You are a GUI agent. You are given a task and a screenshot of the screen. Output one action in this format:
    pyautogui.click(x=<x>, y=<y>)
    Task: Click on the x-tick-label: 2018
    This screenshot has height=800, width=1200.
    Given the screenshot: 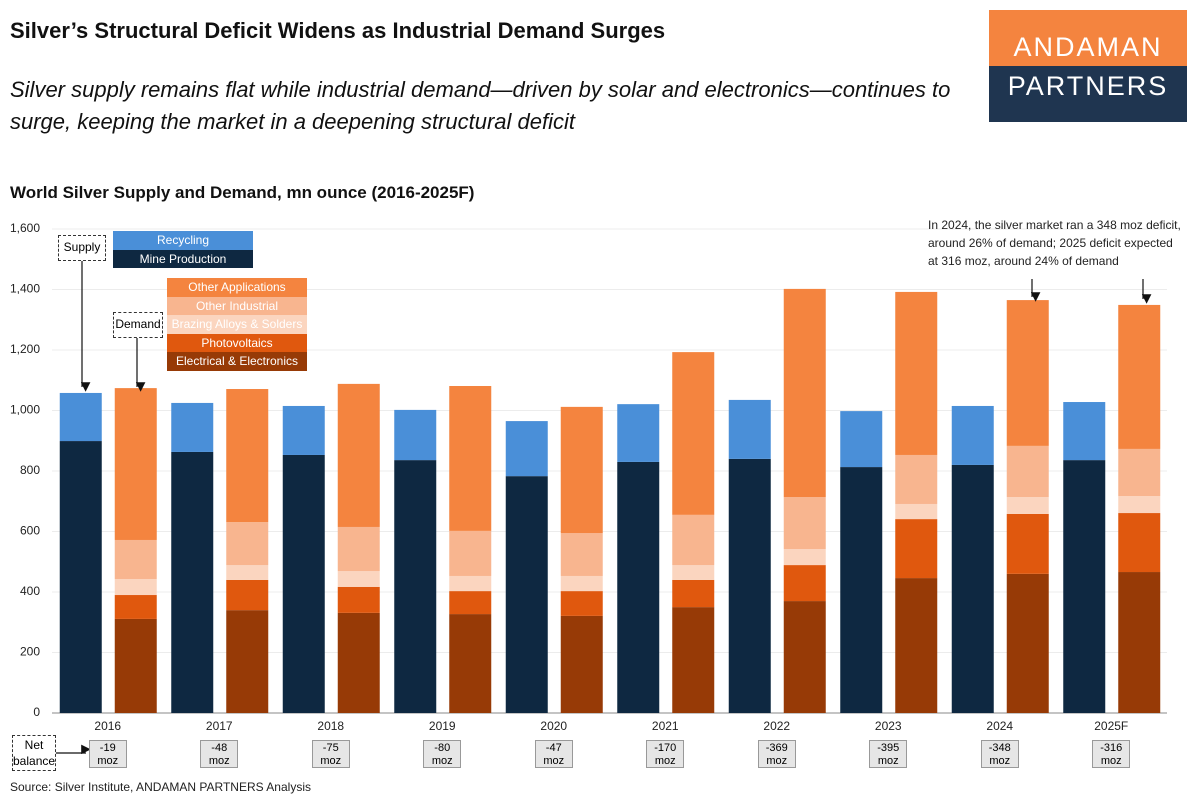 What is the action you would take?
    pyautogui.click(x=330, y=726)
    